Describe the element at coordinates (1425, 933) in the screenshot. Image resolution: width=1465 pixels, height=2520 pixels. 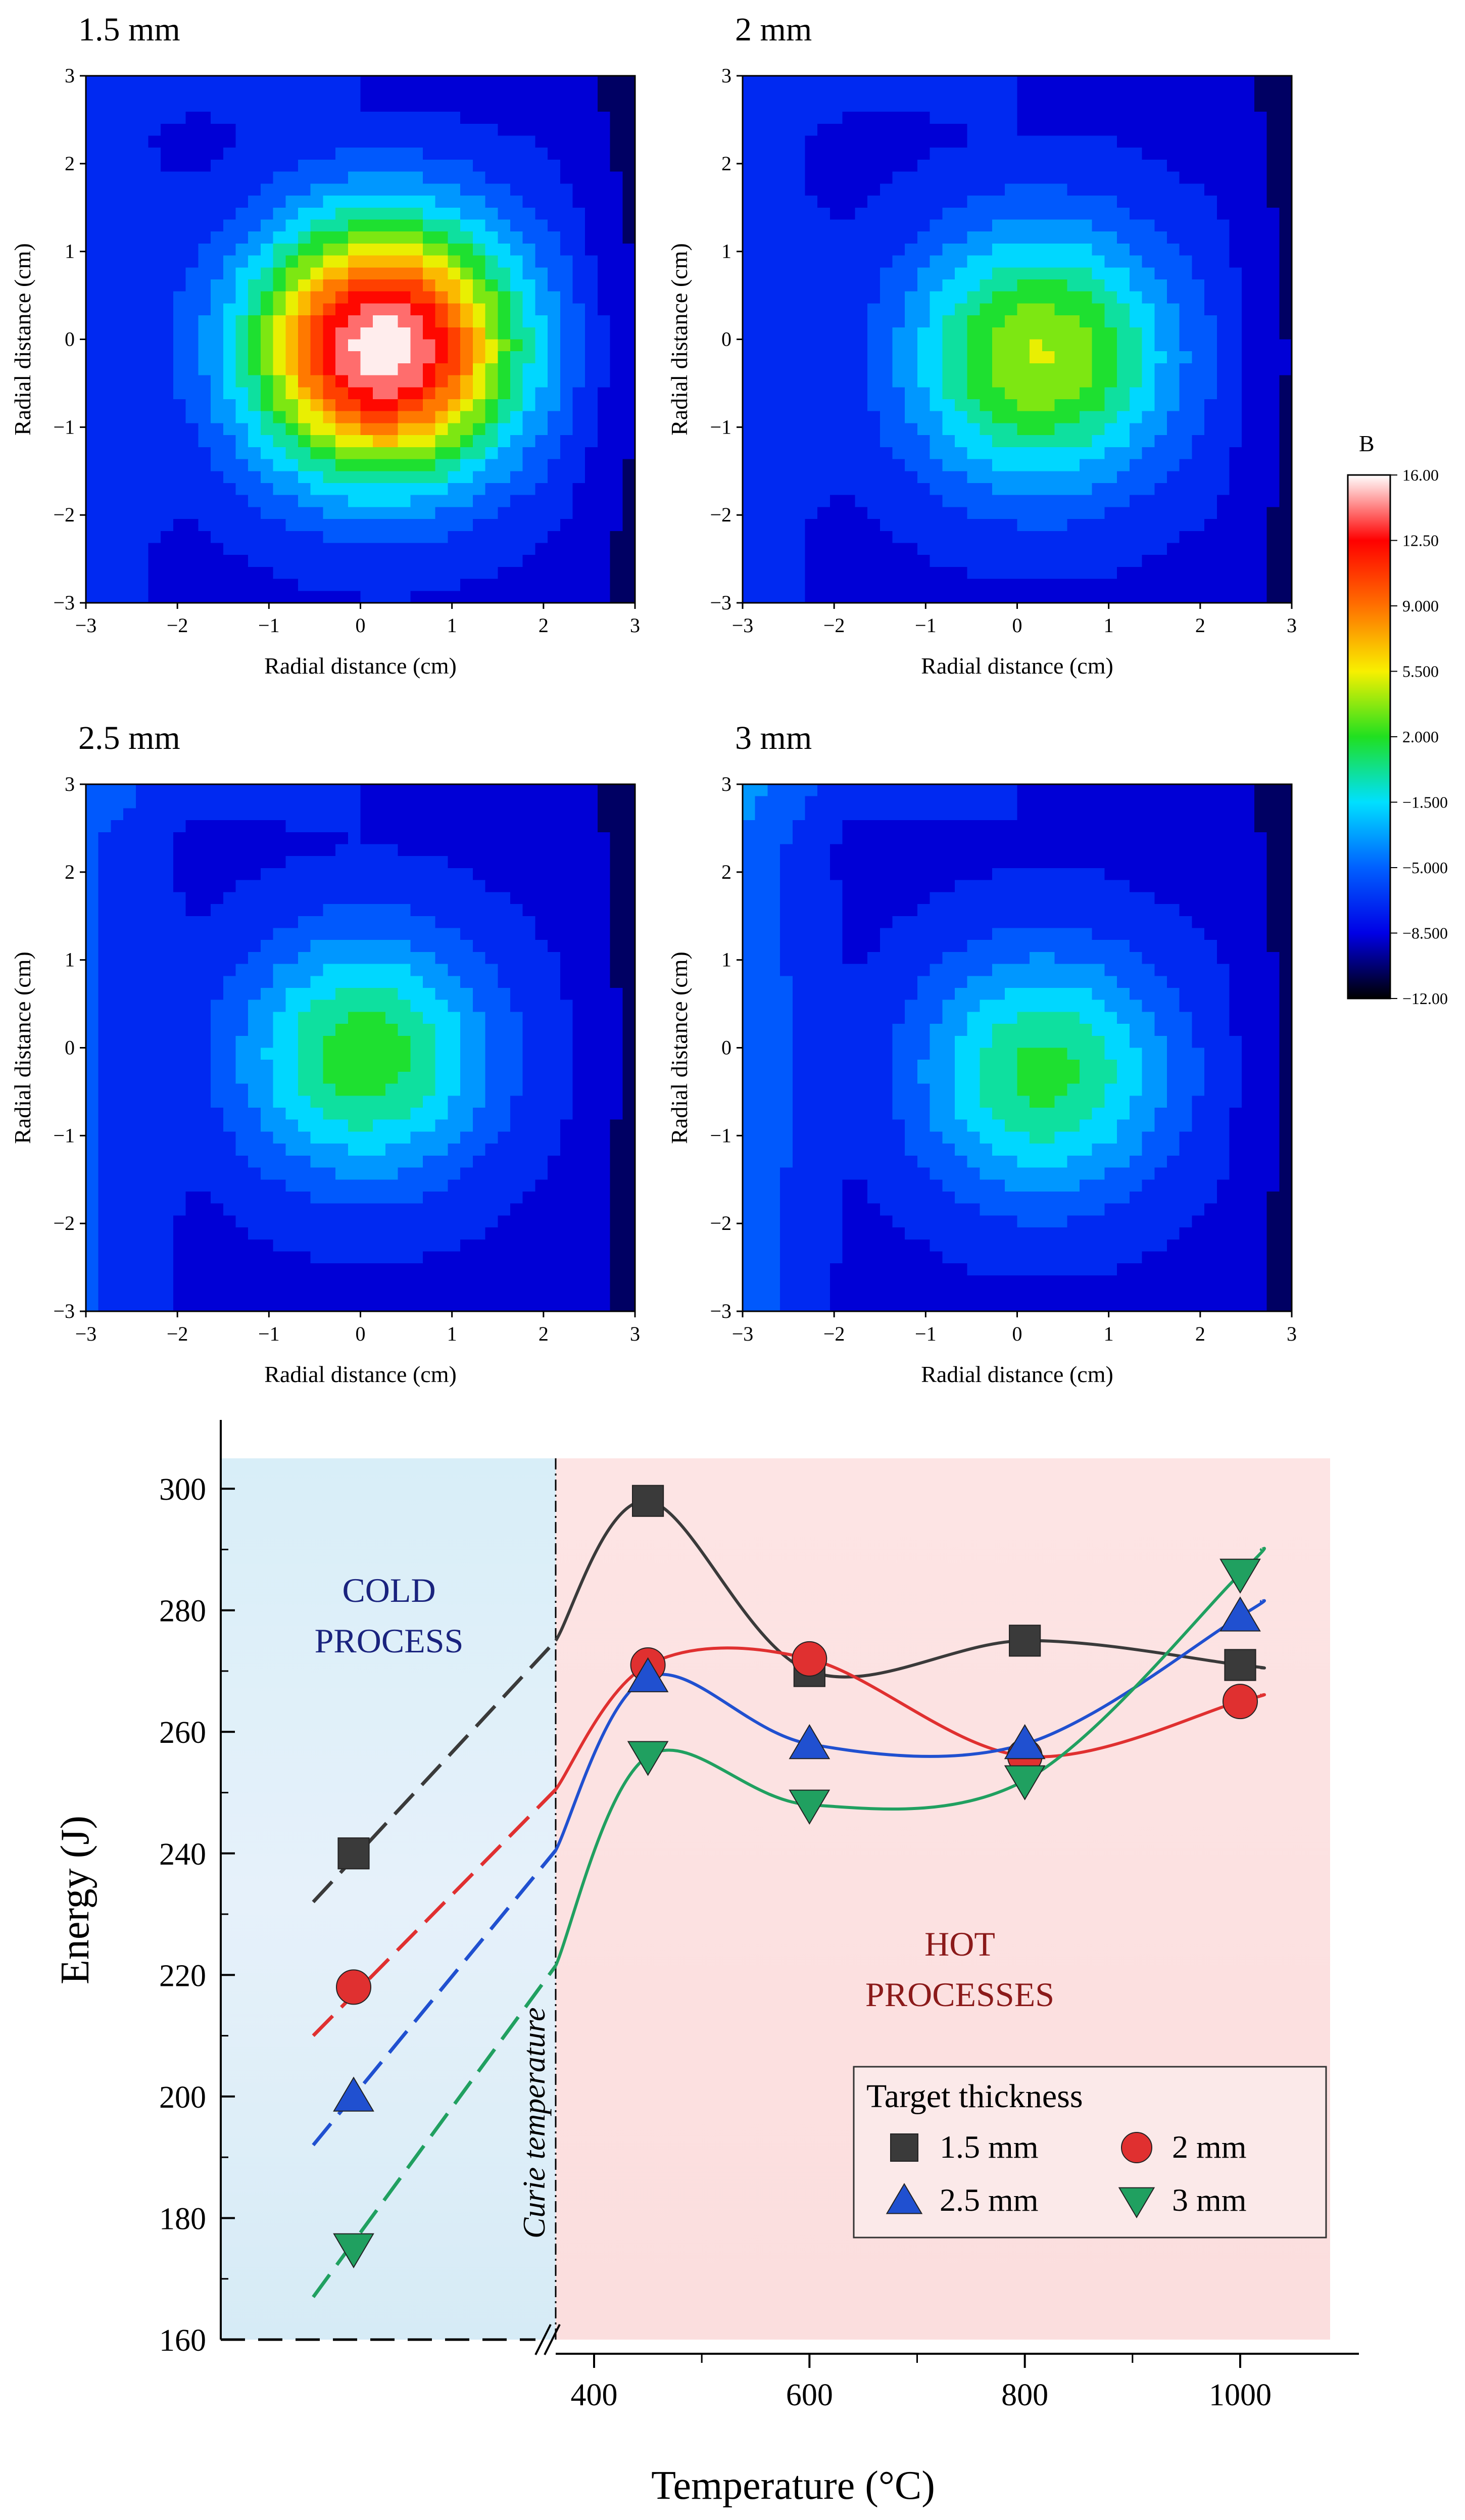
I see `colorbar-tick-label: −8.500` at that location.